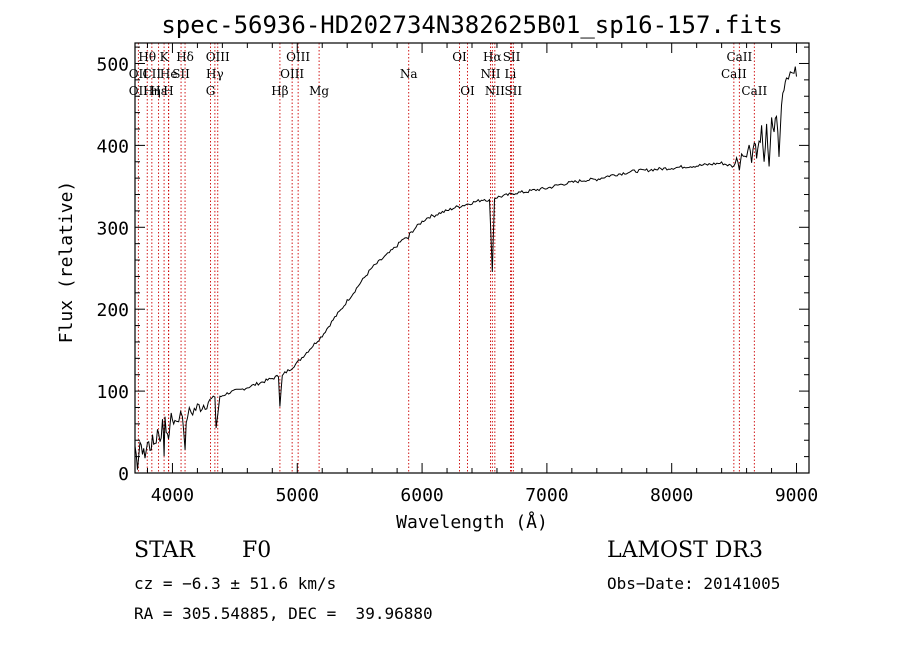 Image resolution: width=900 pixels, height=649 pixels. Describe the element at coordinates (215, 74) in the screenshot. I see `line-marker-label: Hγ` at that location.